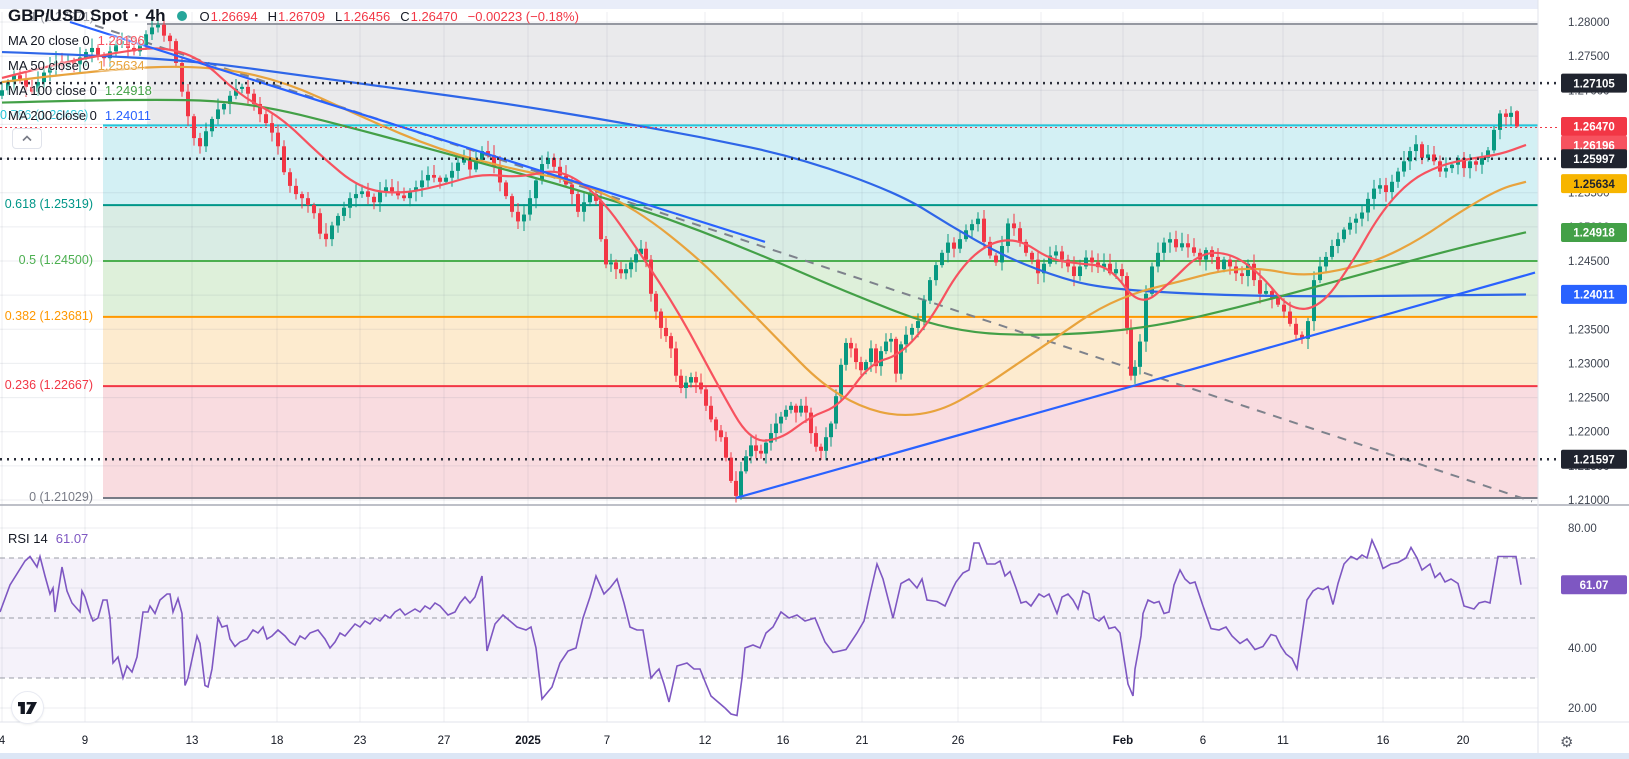 This screenshot has height=759, width=1629. Describe the element at coordinates (204, 16) in the screenshot. I see `open-label: O` at that location.